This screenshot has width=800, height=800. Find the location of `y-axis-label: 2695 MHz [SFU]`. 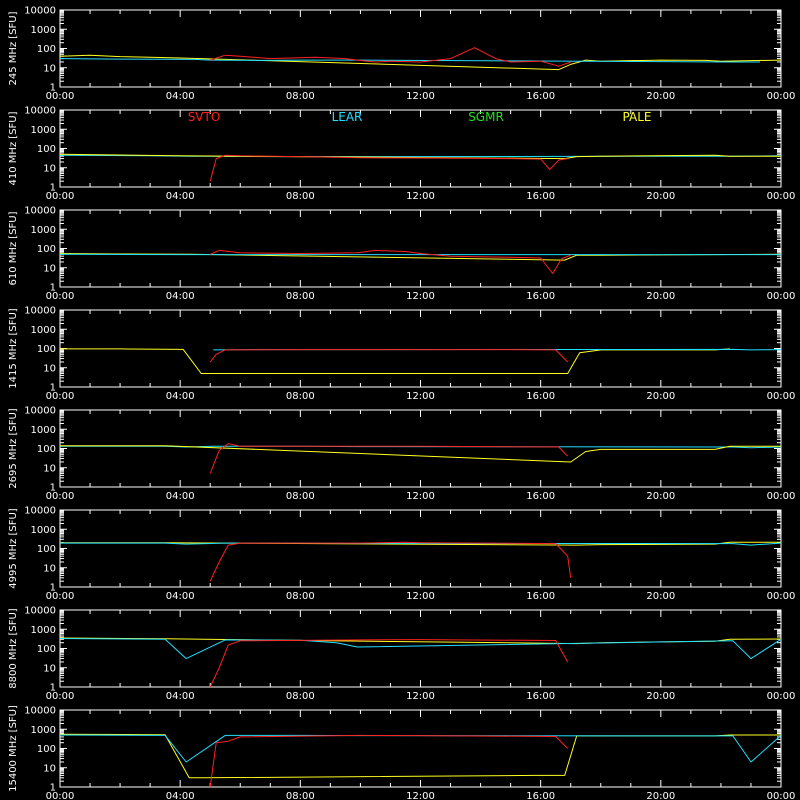

y-axis-label: 2695 MHz [SFU] is located at coordinates (13, 448).